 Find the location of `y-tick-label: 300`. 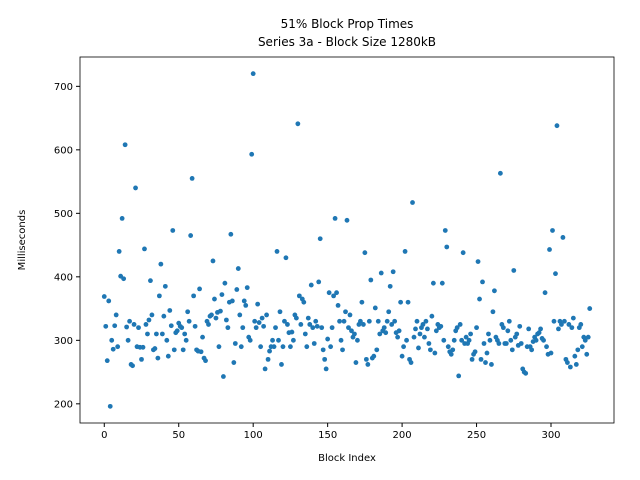

y-tick-label: 300 is located at coordinates (63, 341).